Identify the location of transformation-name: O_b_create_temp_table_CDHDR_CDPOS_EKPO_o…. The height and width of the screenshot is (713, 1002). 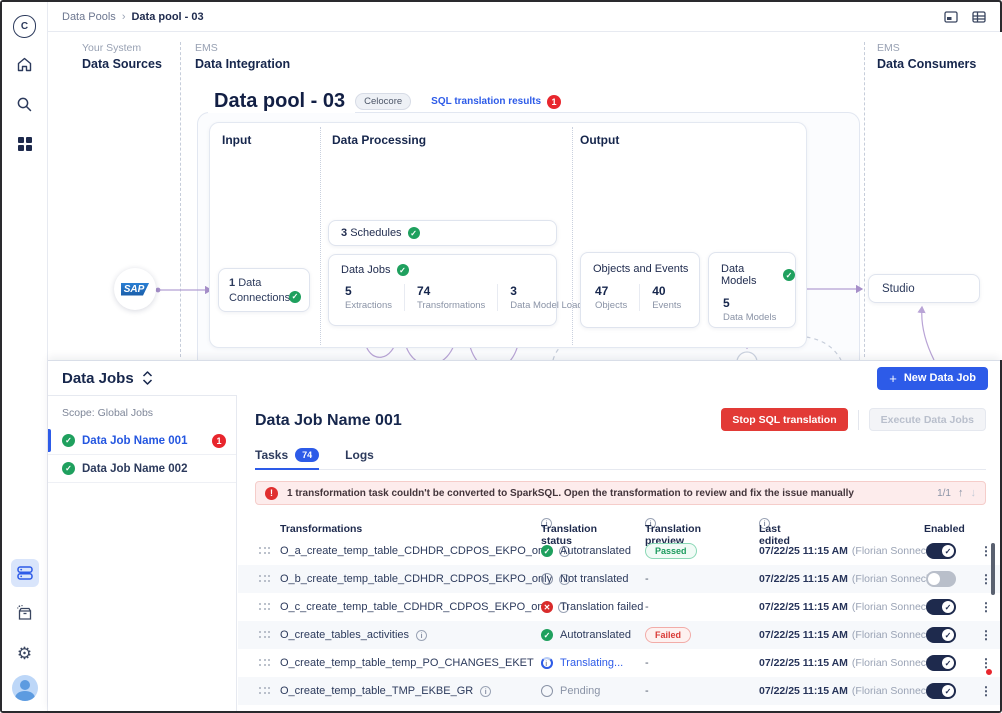
(416, 579).